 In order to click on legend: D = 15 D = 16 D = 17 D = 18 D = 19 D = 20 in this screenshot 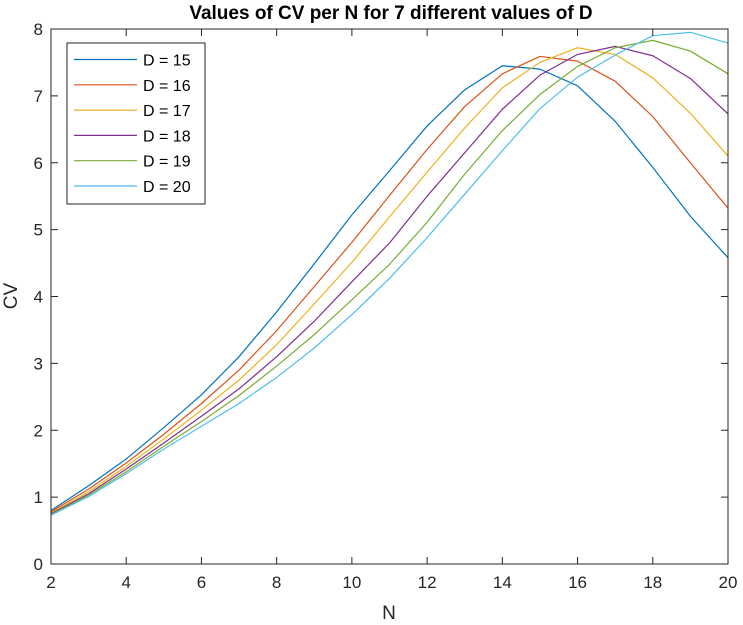, I will do `click(136, 123)`.